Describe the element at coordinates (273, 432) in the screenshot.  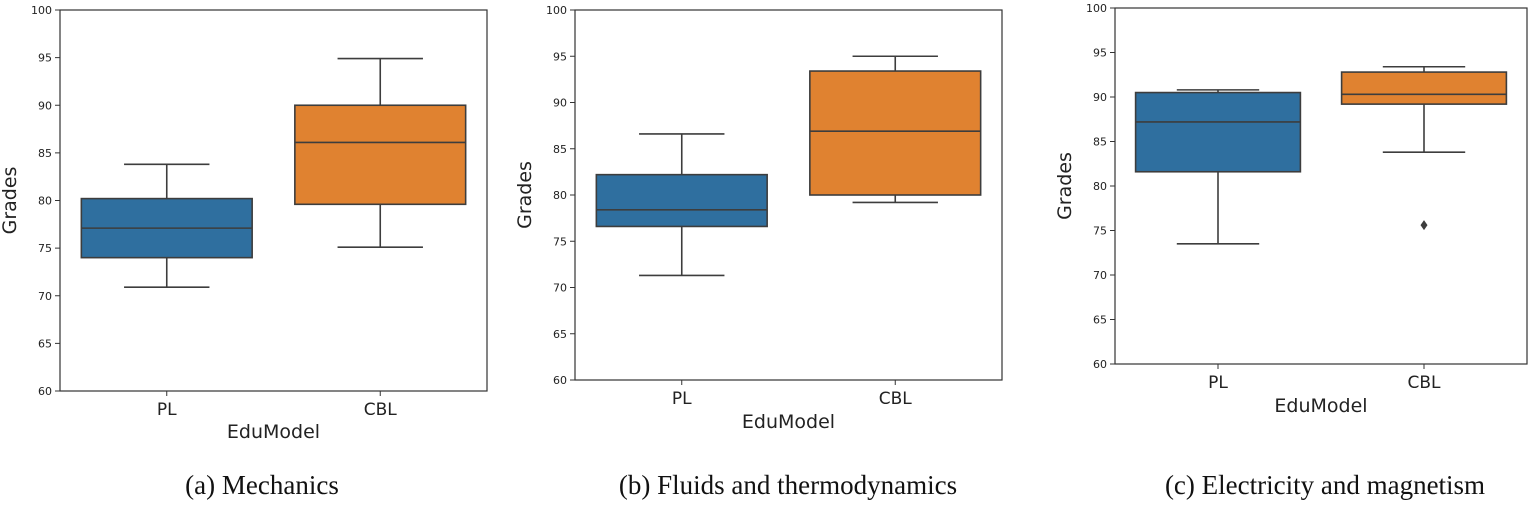
I see `p0-x-axis-label: EduModel` at that location.